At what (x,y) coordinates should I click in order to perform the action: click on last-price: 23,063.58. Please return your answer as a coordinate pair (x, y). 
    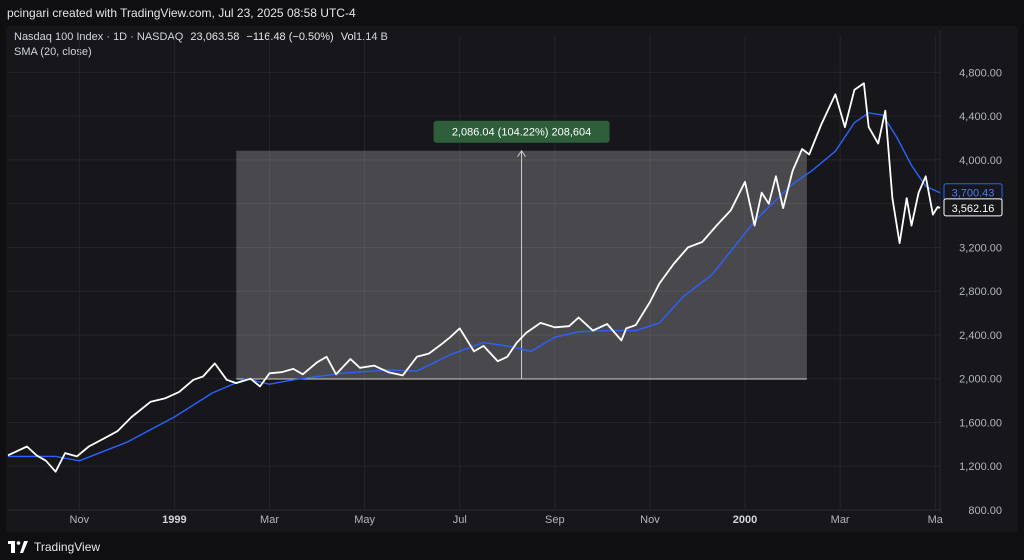
    Looking at the image, I should click on (215, 37).